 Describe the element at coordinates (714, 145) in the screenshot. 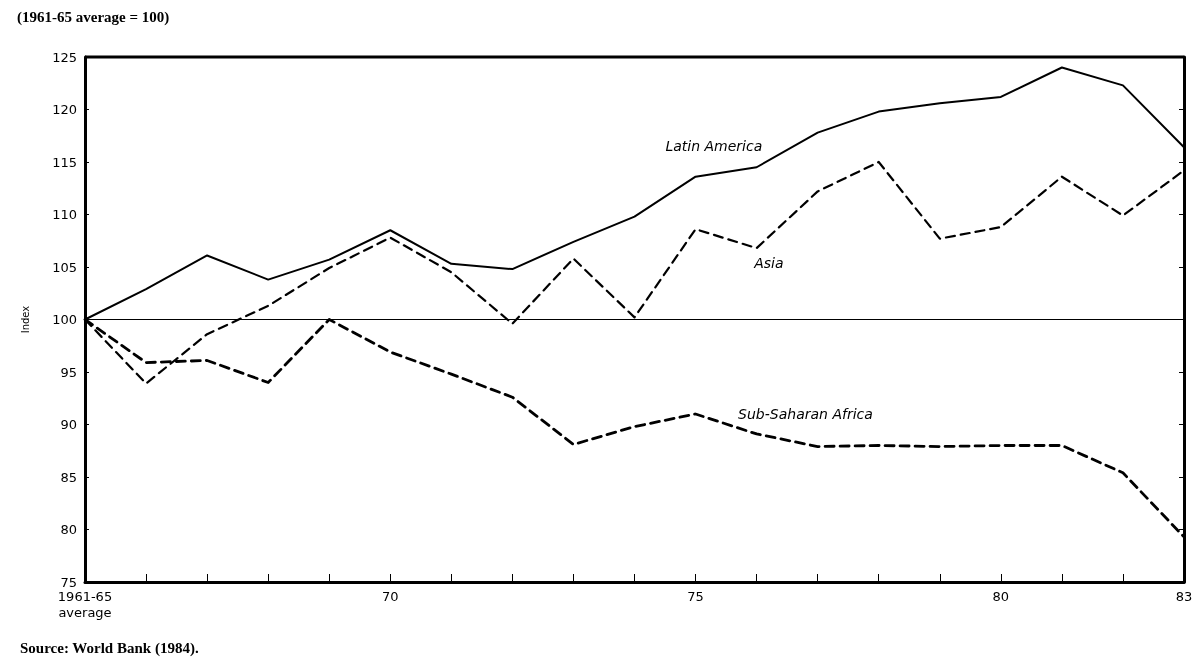

I see `series-label: Latin America` at that location.